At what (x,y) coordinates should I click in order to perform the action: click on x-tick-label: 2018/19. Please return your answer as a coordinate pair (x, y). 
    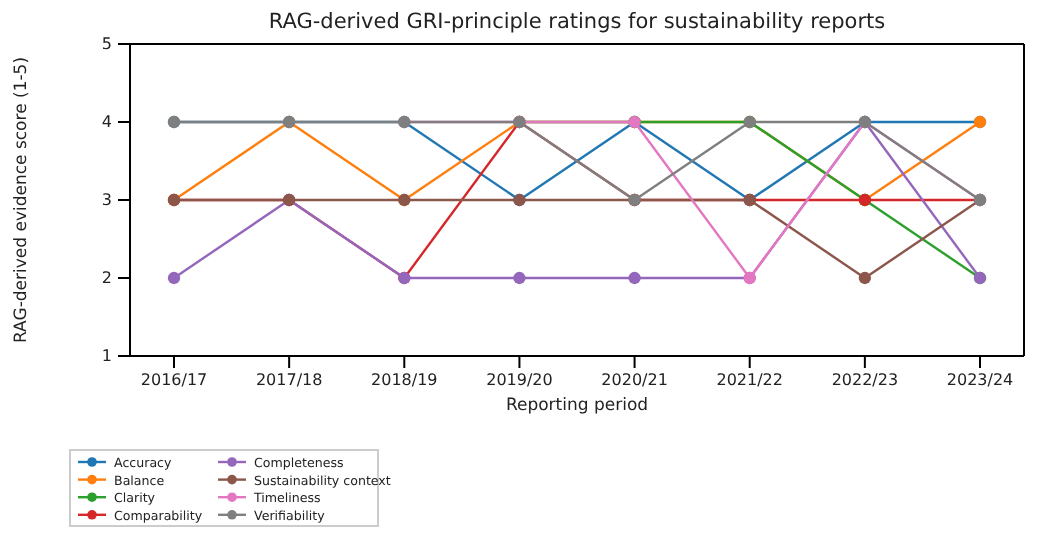
    Looking at the image, I should click on (404, 380).